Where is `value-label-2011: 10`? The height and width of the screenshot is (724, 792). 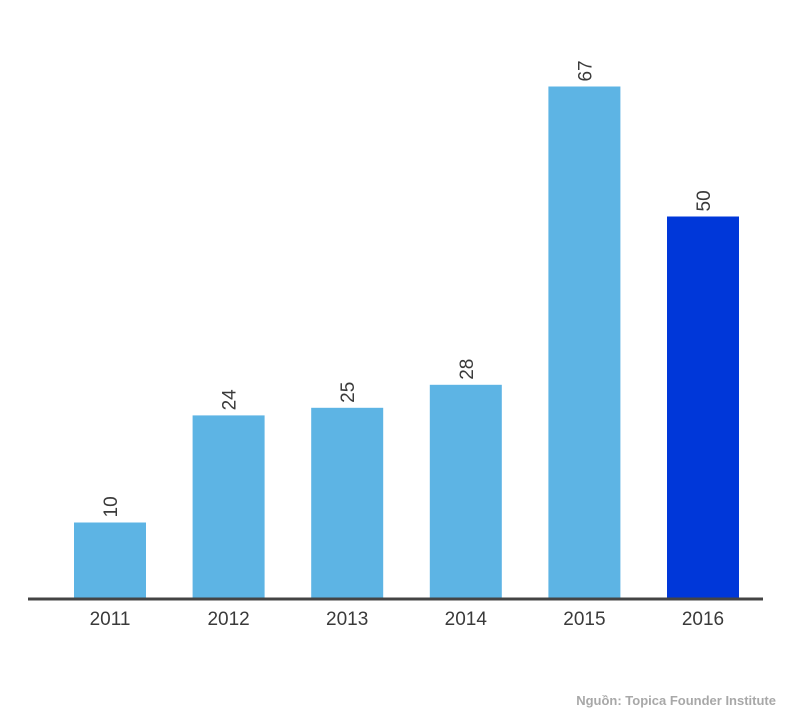
value-label-2011: 10 is located at coordinates (111, 506).